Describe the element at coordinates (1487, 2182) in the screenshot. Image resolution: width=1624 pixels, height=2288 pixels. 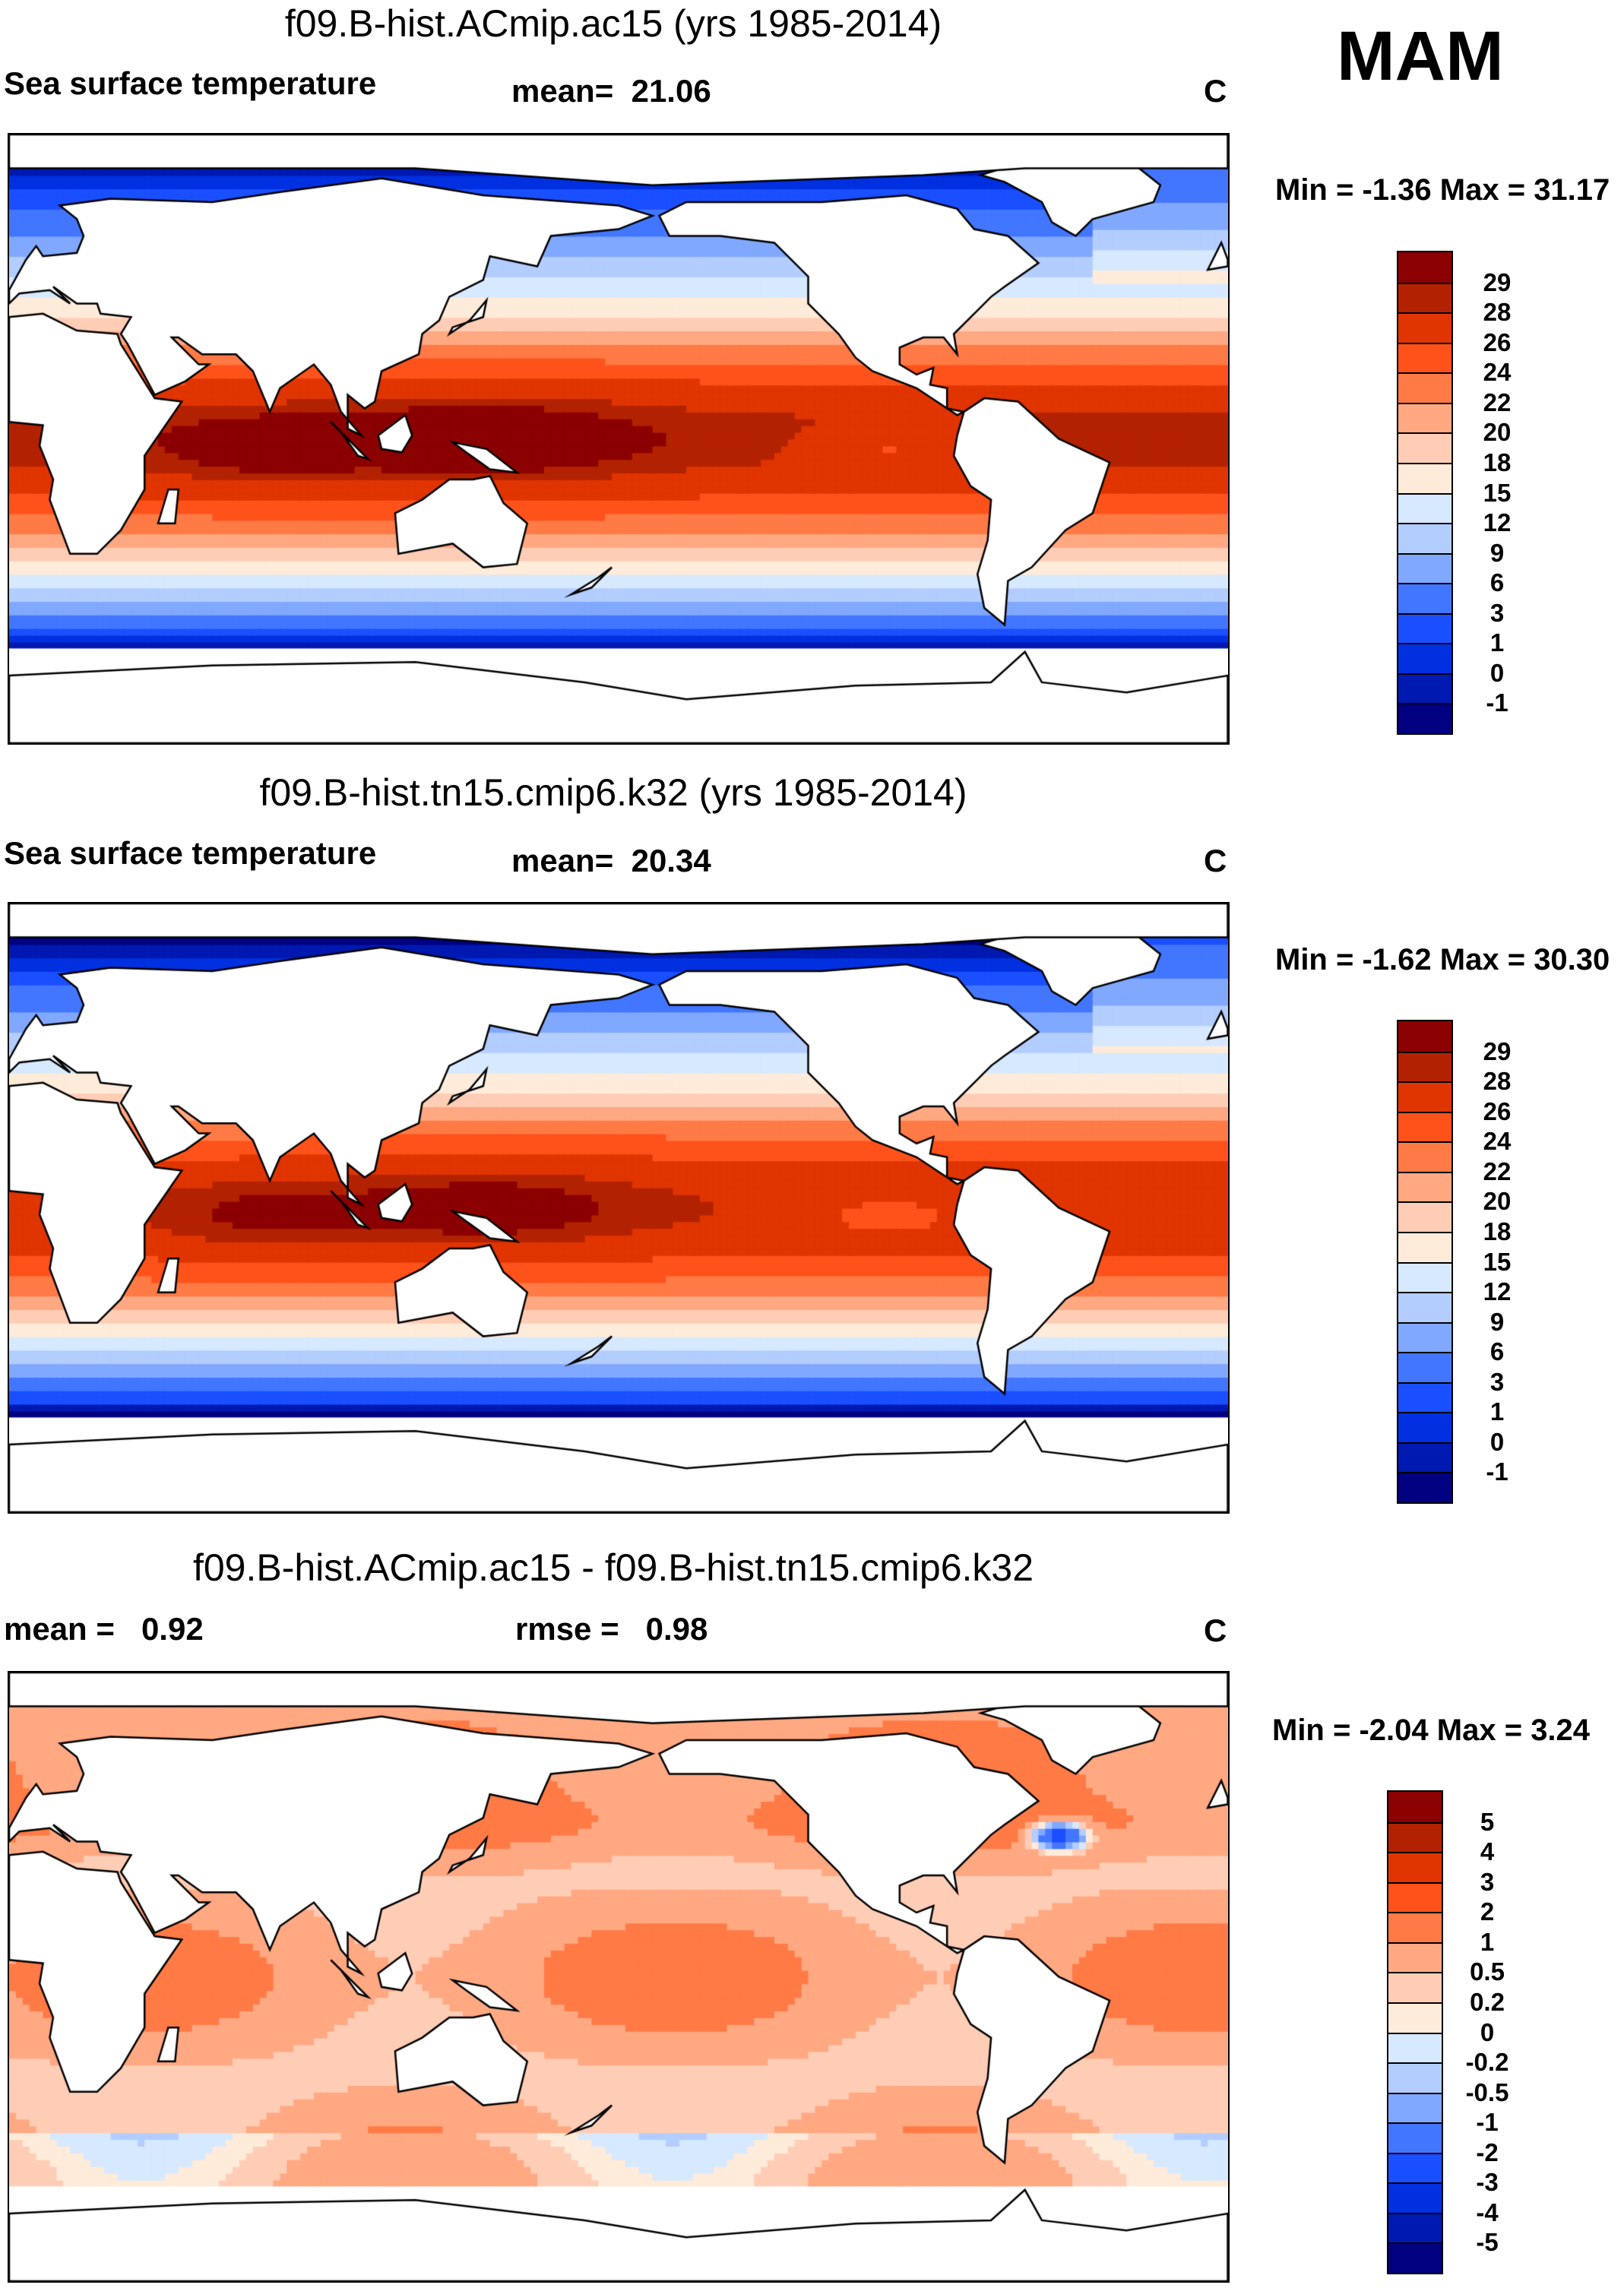
I see `colorbar-tick-label: -3` at that location.